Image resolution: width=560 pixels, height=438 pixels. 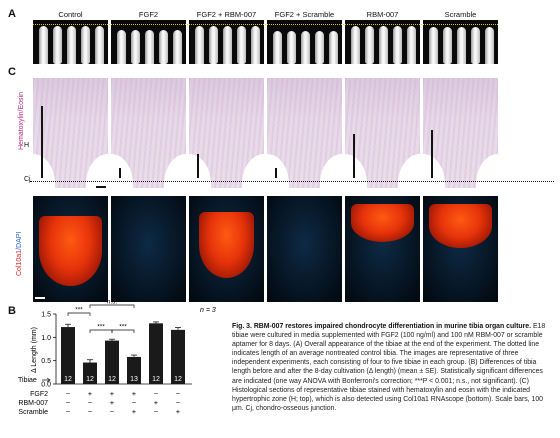 I want to click on group-header: FGF2 + RBM-007, so click(x=226, y=14).